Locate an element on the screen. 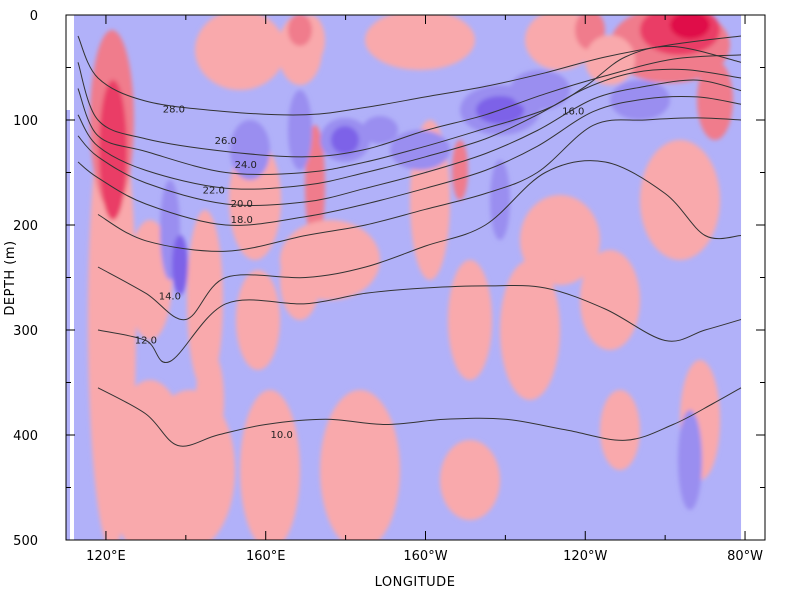 This screenshot has height=591, width=800. x-tick-label: 160°E is located at coordinates (266, 556).